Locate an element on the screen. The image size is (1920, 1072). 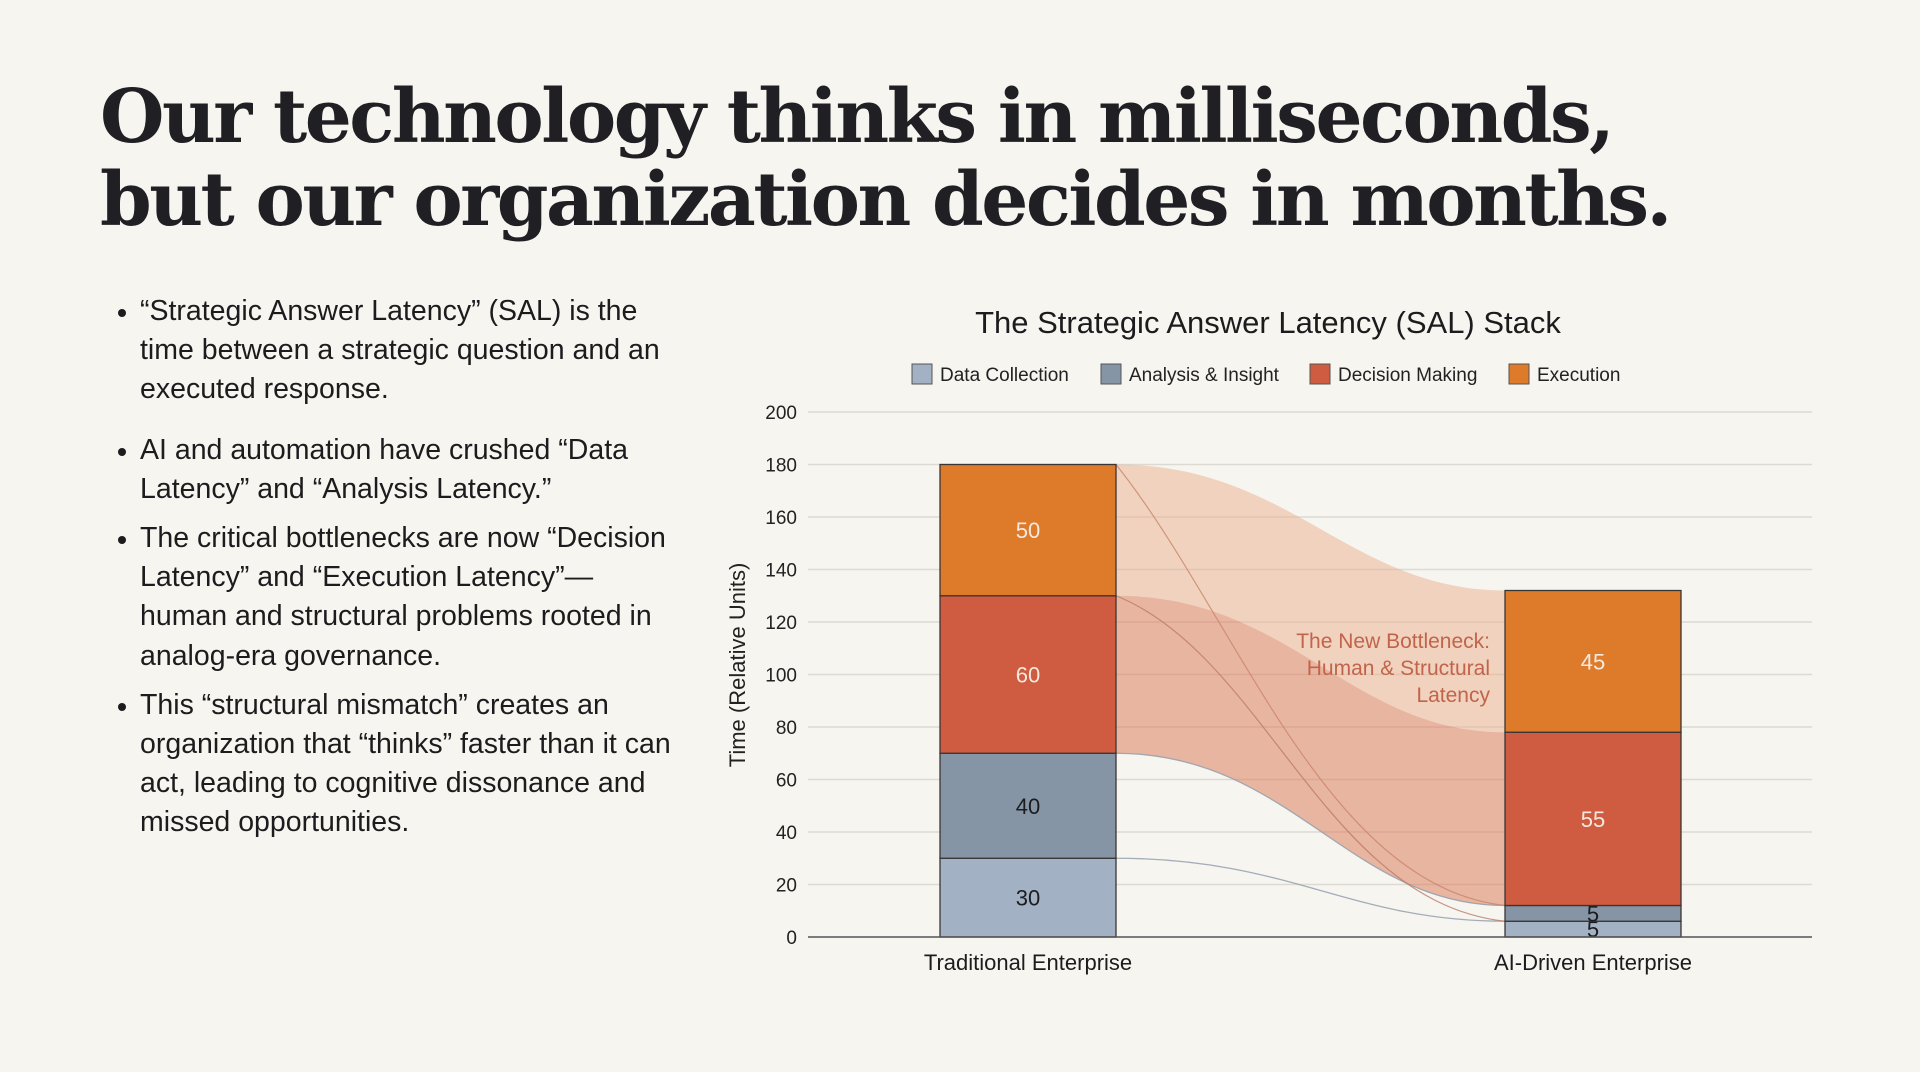
annotation-line: Latency is located at coordinates (1453, 695).